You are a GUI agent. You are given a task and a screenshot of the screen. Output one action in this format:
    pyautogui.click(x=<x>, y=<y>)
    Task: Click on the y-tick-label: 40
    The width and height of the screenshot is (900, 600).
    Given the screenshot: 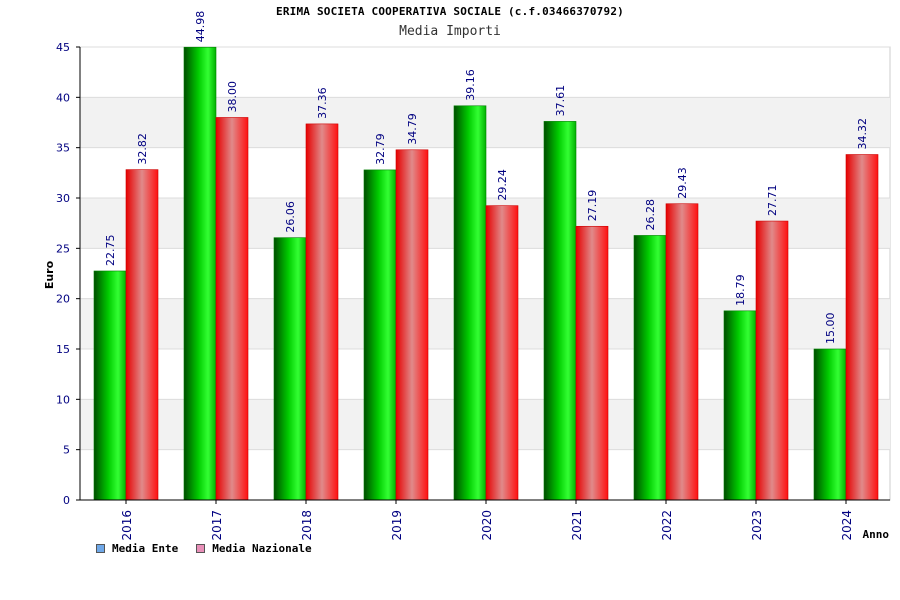 What is the action you would take?
    pyautogui.click(x=63, y=97)
    